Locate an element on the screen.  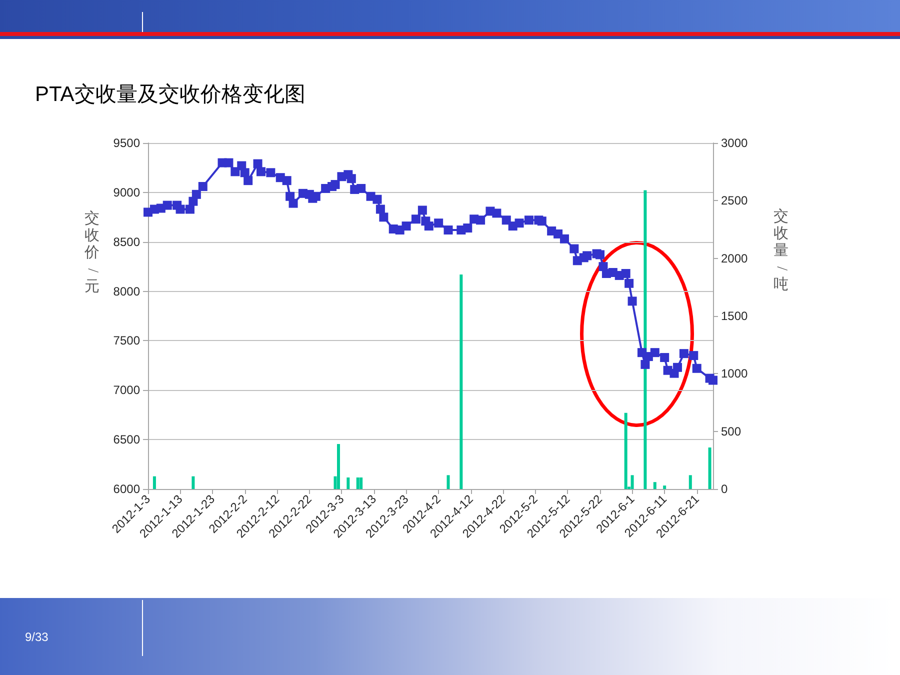
y-tick-label: 8500 is located at coordinates (126, 241).